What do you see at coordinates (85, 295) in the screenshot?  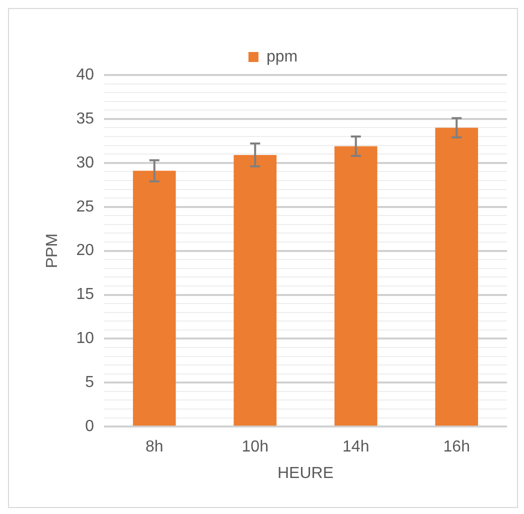 I see `y-tick-label: 15` at bounding box center [85, 295].